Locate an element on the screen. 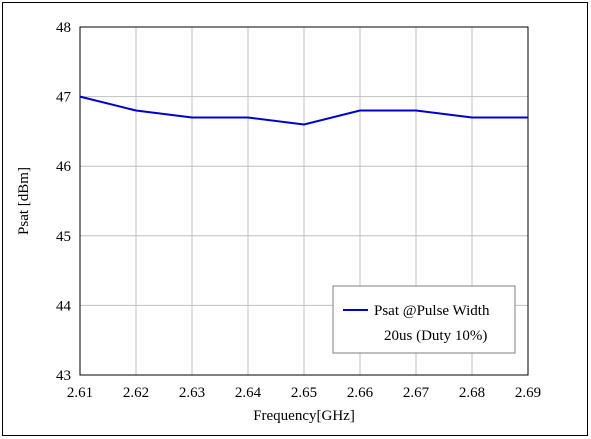 The image size is (591, 439). series-layer is located at coordinates (303, 110).